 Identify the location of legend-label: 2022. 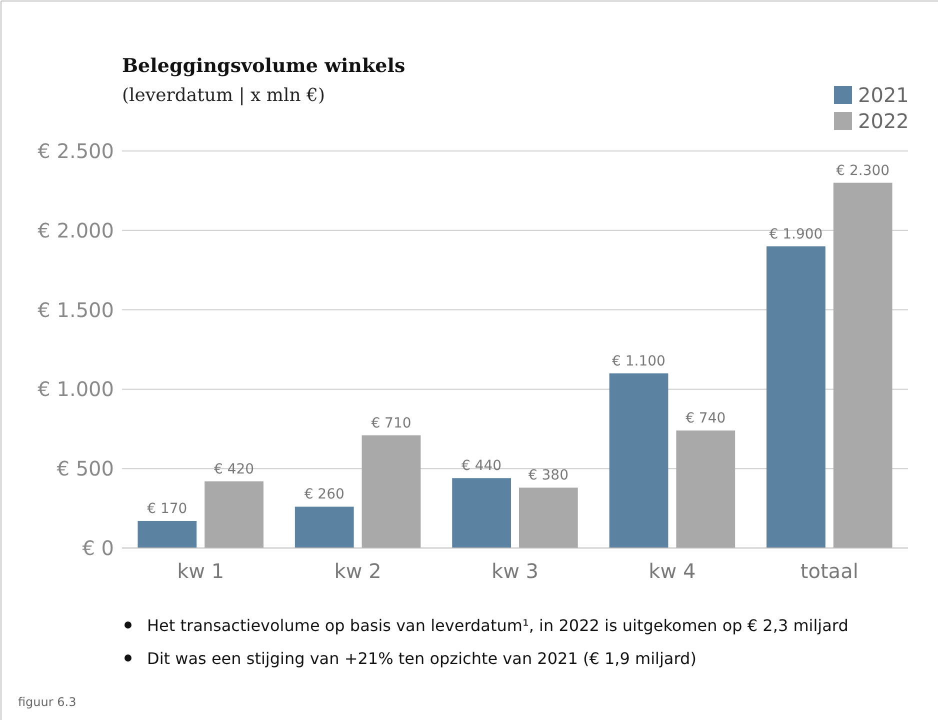
(883, 121).